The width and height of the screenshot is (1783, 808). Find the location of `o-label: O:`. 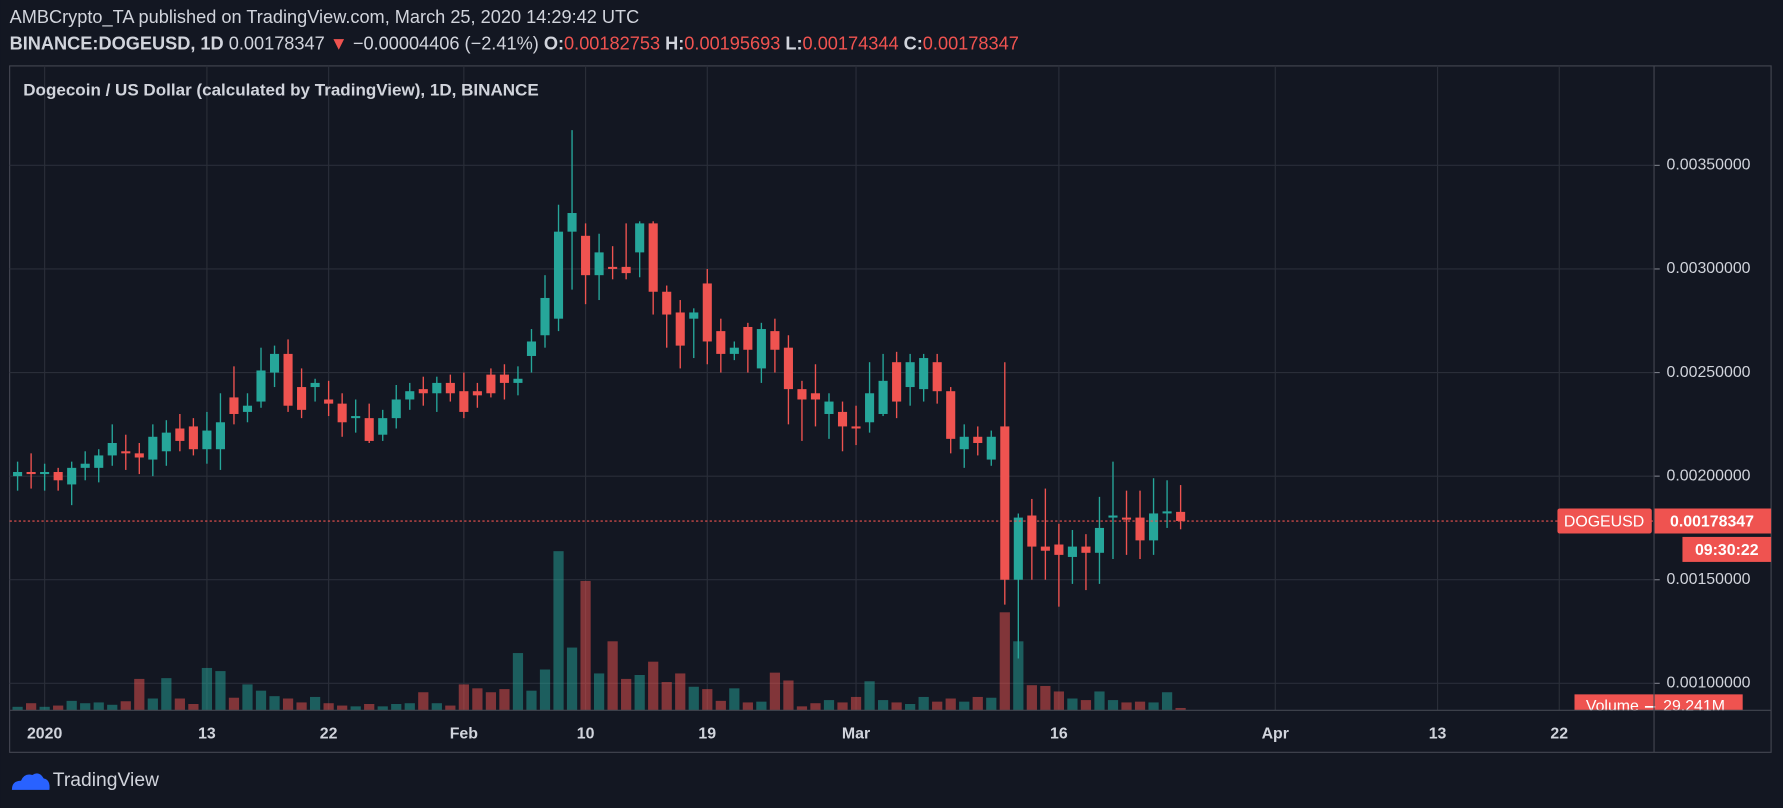

o-label: O: is located at coordinates (554, 43).